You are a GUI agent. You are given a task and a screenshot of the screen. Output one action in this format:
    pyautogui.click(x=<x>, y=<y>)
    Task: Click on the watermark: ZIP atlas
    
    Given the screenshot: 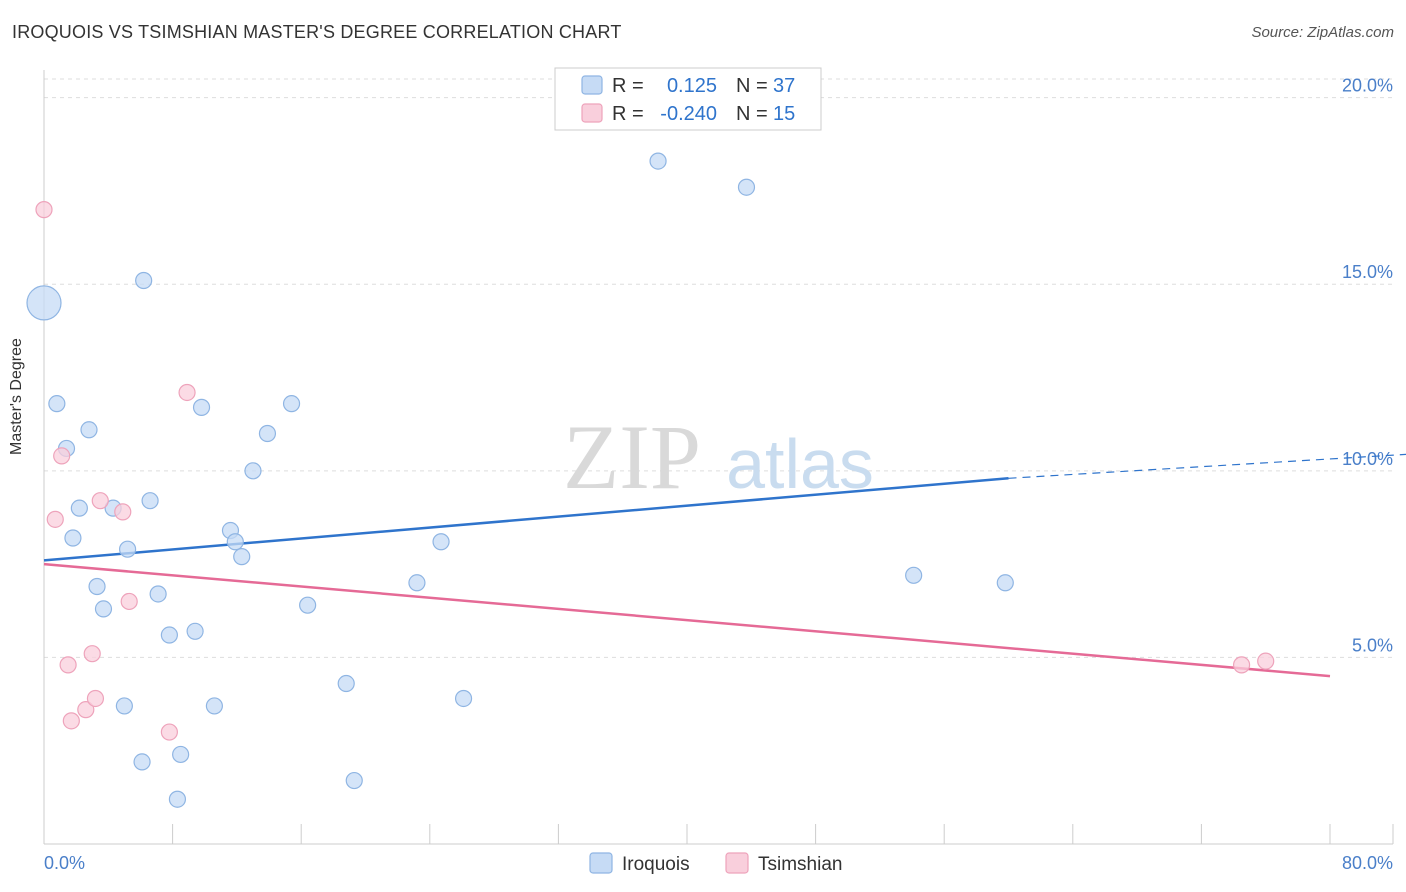 What is the action you would take?
    pyautogui.click(x=718, y=457)
    